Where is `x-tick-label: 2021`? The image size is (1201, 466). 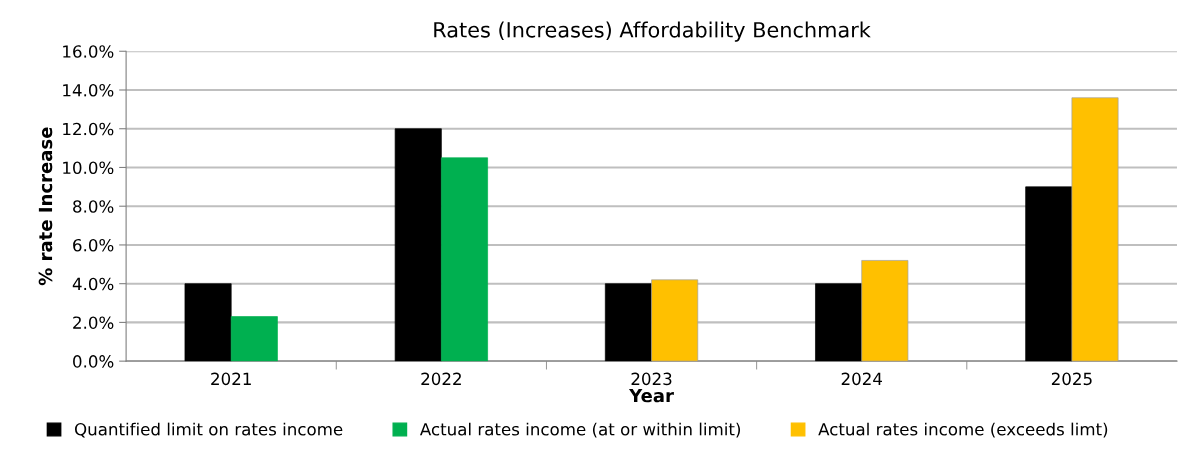
x-tick-label: 2021 is located at coordinates (231, 379).